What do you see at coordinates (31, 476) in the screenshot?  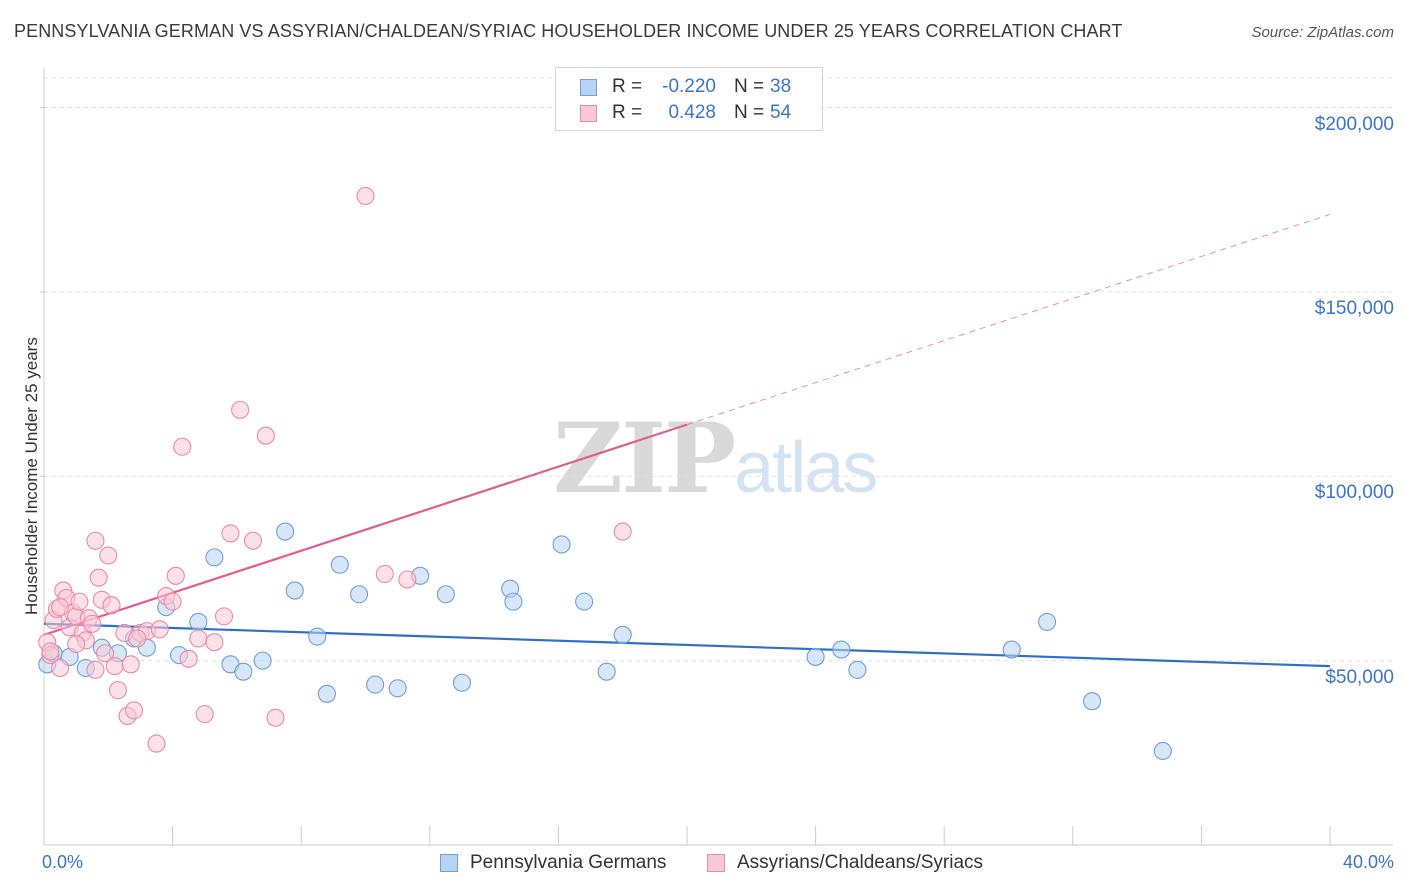 I see `y-axis-label: Householder Income Under 25 years` at bounding box center [31, 476].